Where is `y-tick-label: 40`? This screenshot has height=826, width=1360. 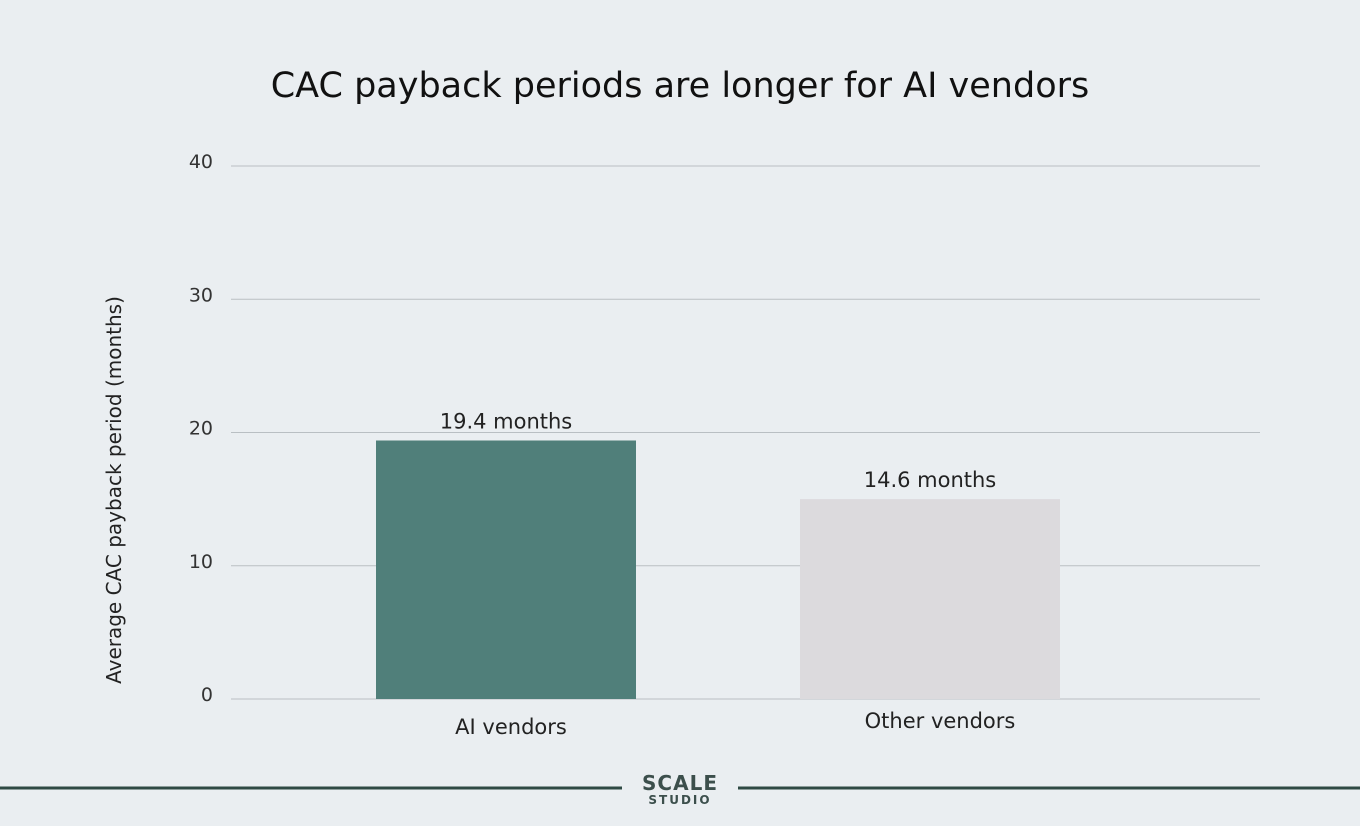
y-tick-label: 40 is located at coordinates (201, 162).